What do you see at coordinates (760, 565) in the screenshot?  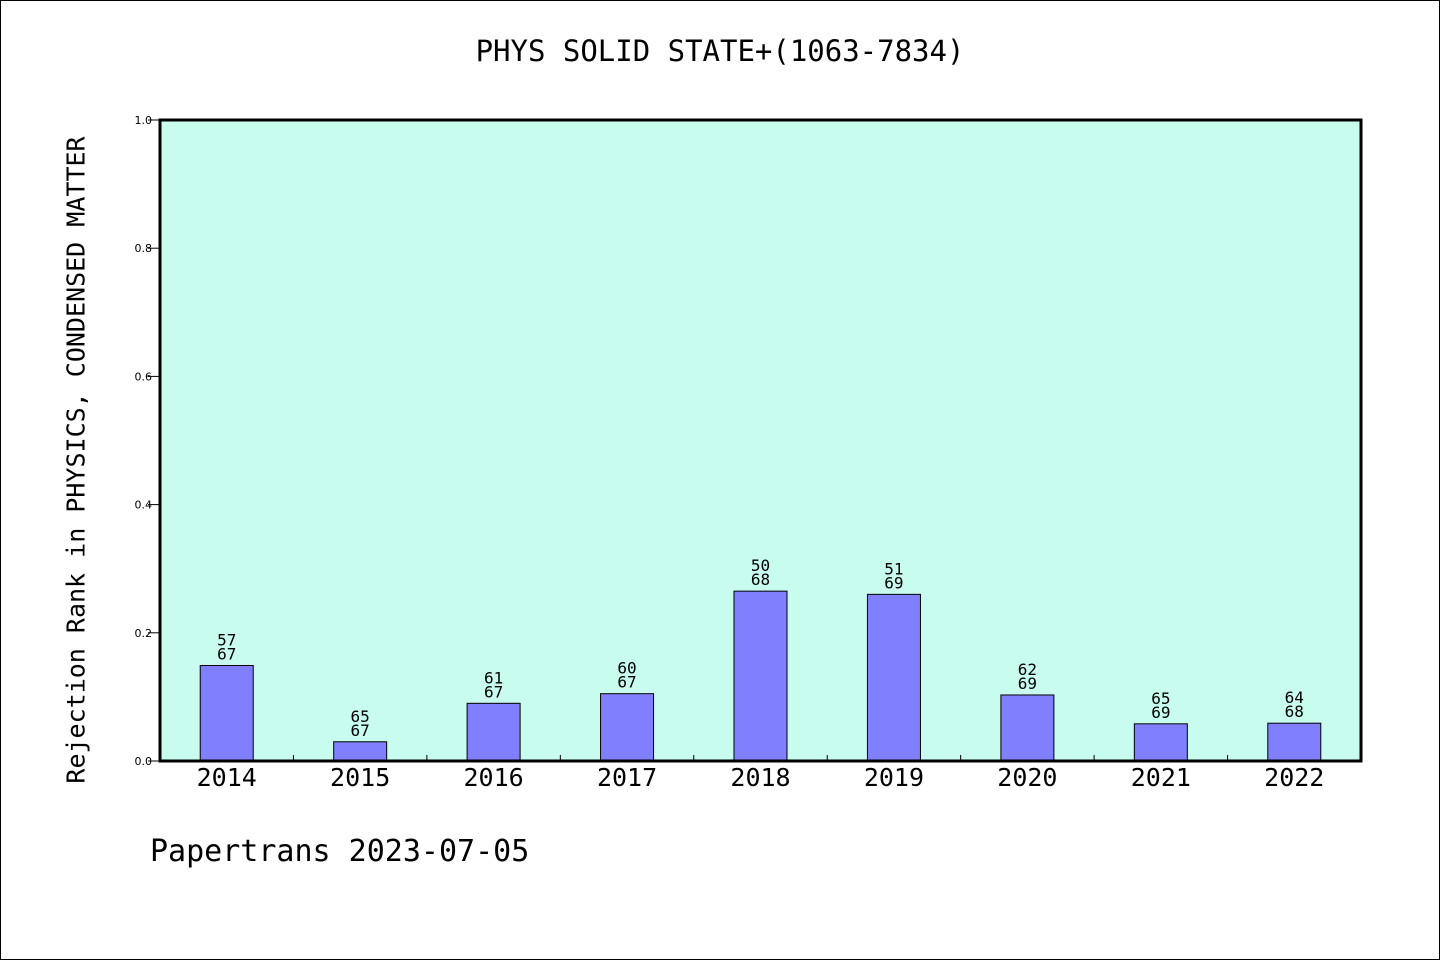 I see `data-label-top-2018: 50` at bounding box center [760, 565].